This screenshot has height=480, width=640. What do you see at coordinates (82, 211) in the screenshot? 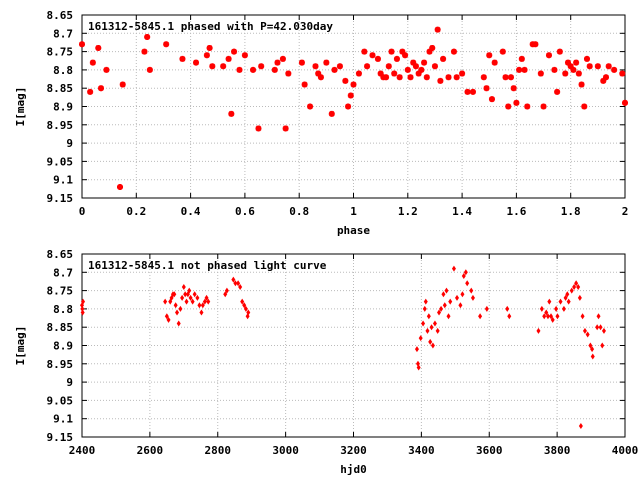
I see `x-tick-label: 0` at bounding box center [82, 211].